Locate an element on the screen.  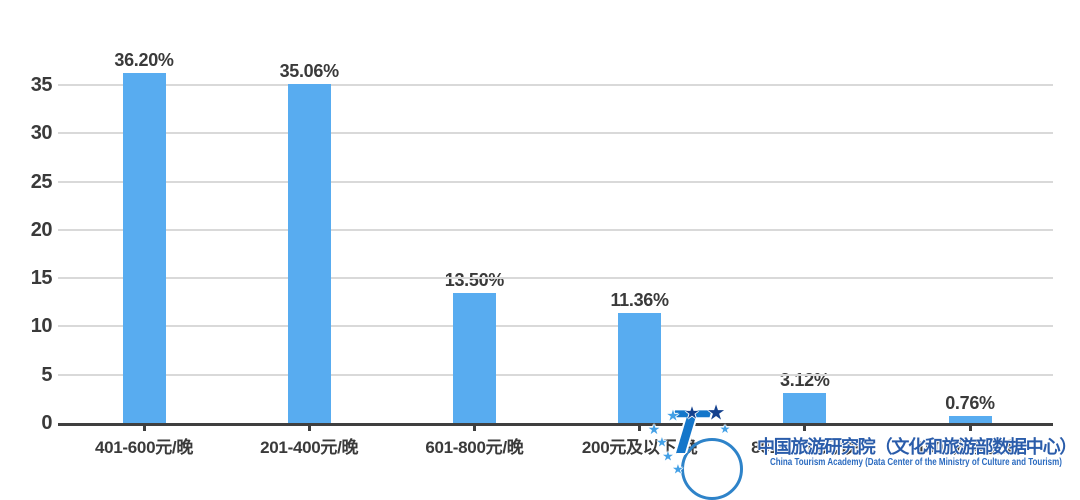
y-axis-tick-label: 35 is located at coordinates (41, 84).